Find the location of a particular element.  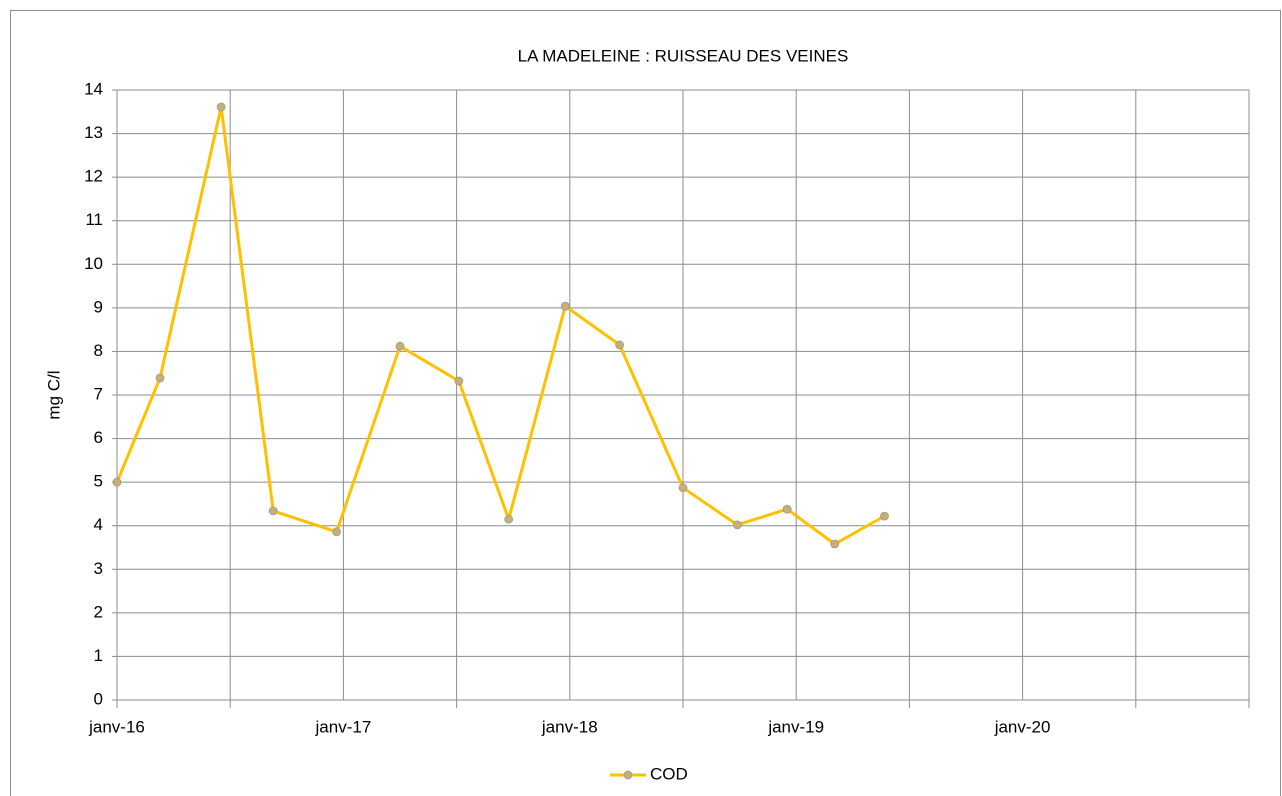

y-axis-label: mg C/l is located at coordinates (53, 394).